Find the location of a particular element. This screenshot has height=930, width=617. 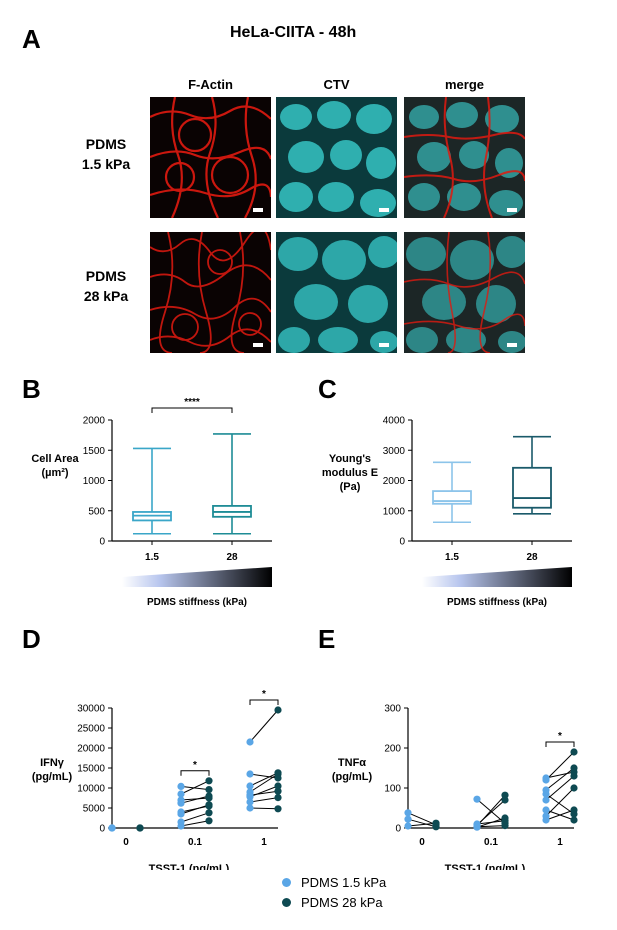

panel-label-e: E is located at coordinates (327, 639).